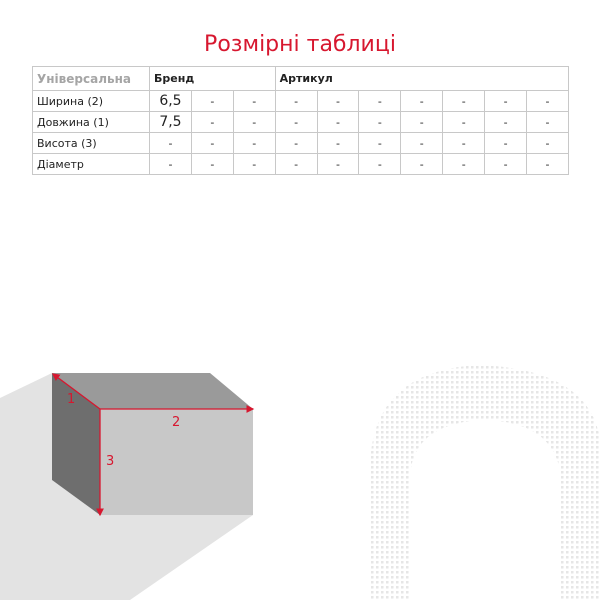  Describe the element at coordinates (152, 391) in the screenshot. I see `box-top-face` at that location.